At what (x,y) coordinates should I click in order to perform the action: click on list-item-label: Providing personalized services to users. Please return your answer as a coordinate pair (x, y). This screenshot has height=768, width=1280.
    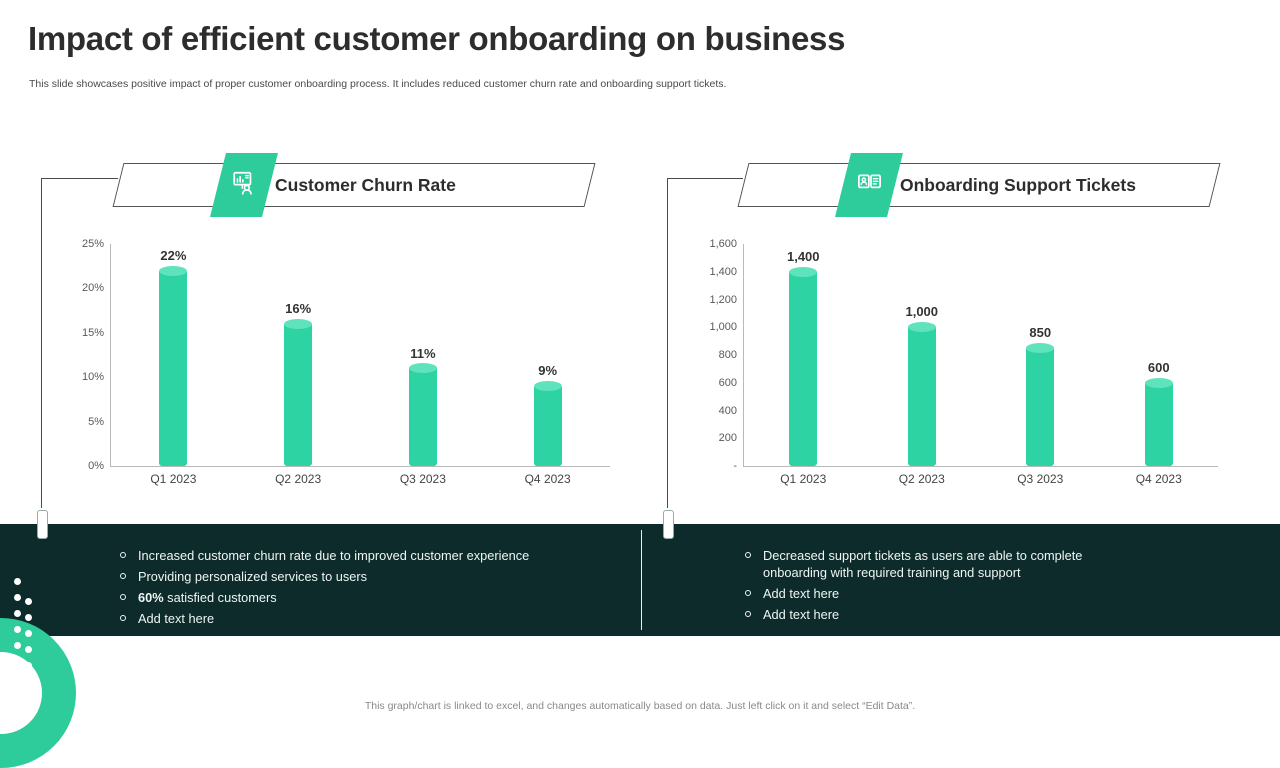
    Looking at the image, I should click on (253, 576).